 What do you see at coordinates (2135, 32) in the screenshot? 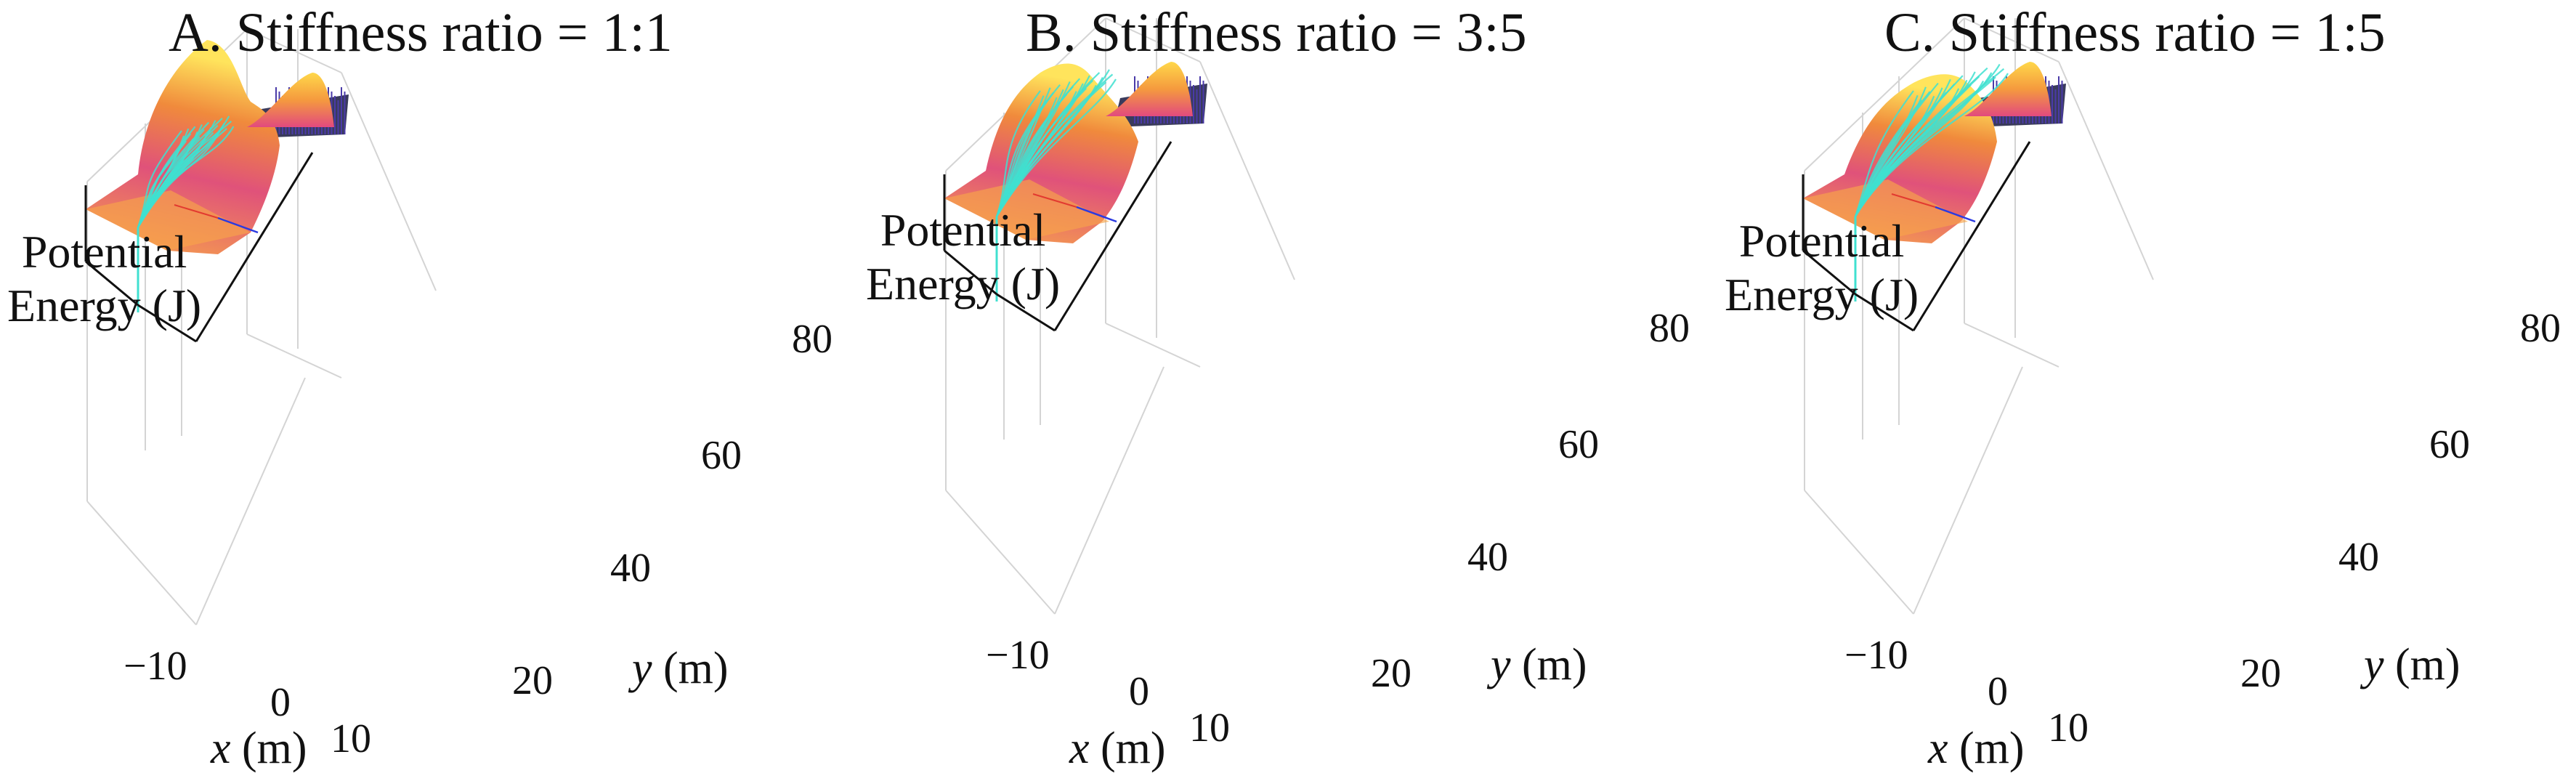
I see `panel-title: C. Stiffness ratio = 1:5` at bounding box center [2135, 32].